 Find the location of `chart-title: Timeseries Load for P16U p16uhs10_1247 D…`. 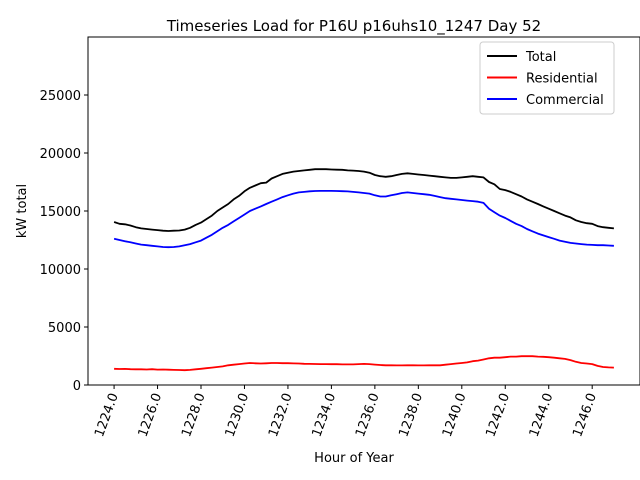

chart-title: Timeseries Load for P16U p16uhs10_1247 D… is located at coordinates (353, 26).